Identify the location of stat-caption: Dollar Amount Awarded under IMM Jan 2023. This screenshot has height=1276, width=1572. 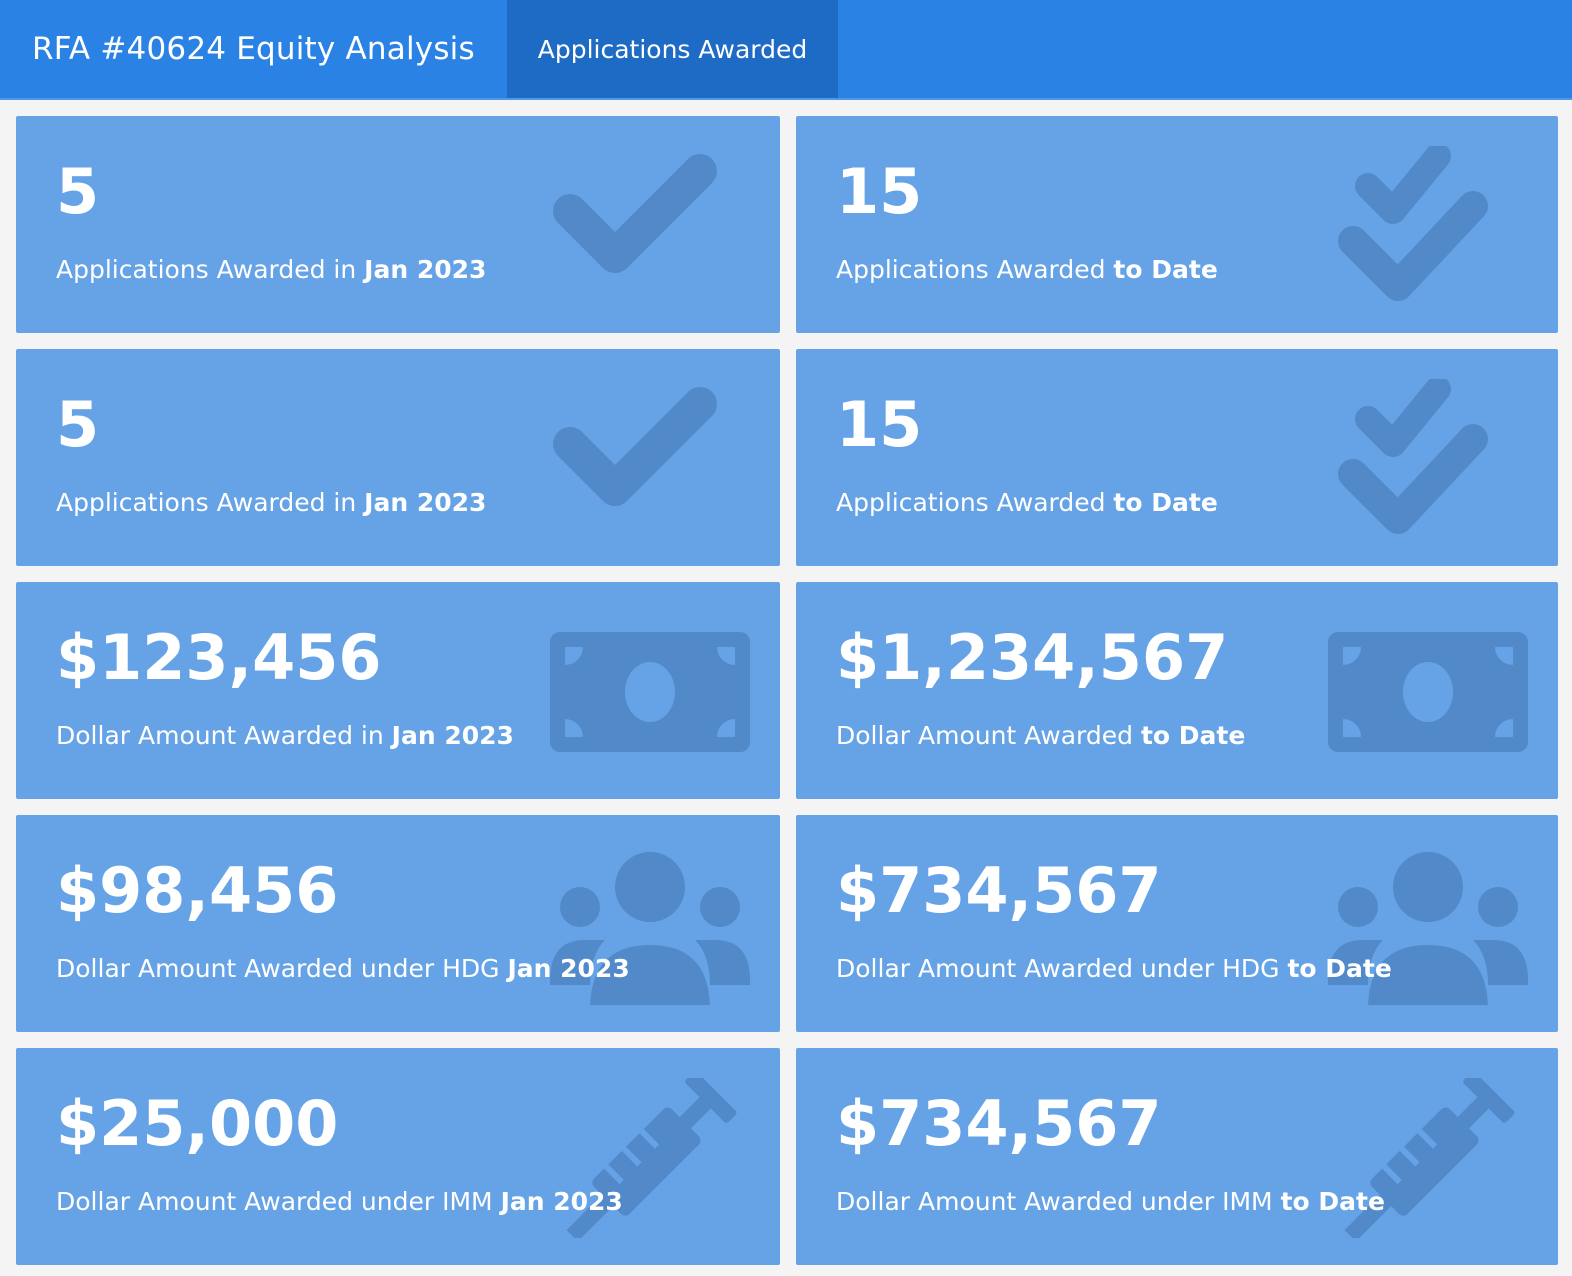
(339, 1202).